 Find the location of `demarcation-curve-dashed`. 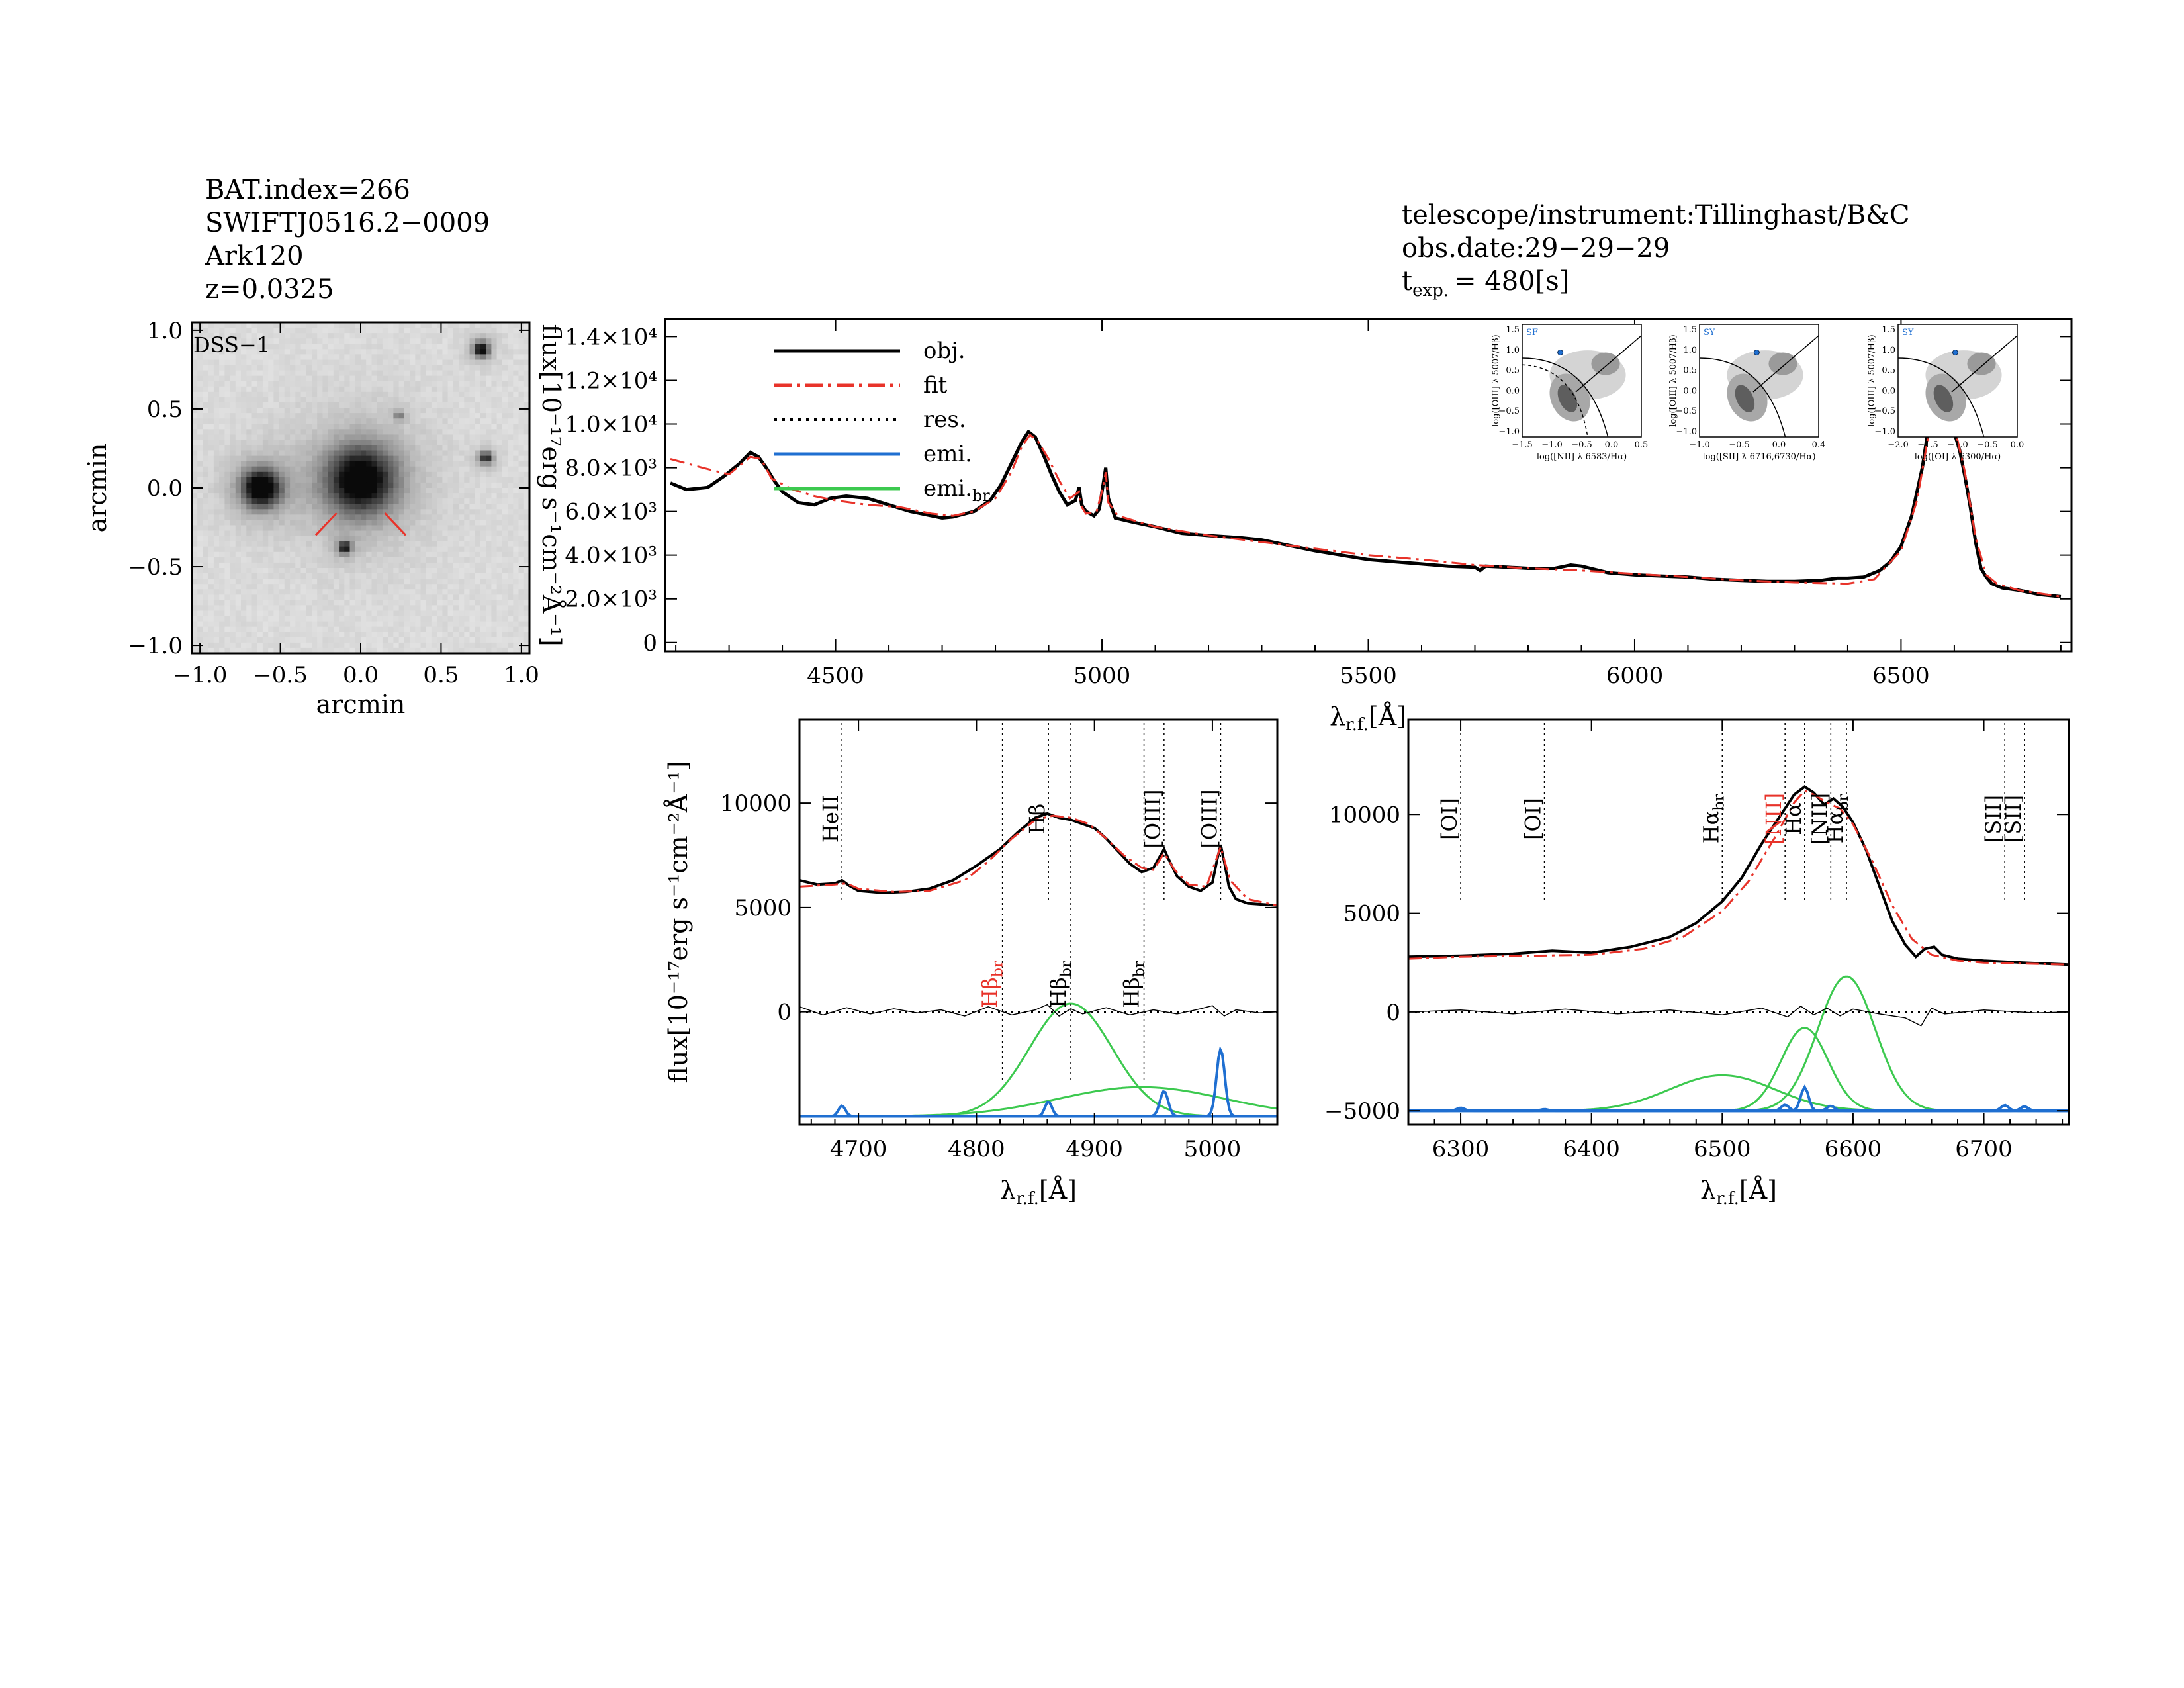

demarcation-curve-dashed is located at coordinates (1555, 401).